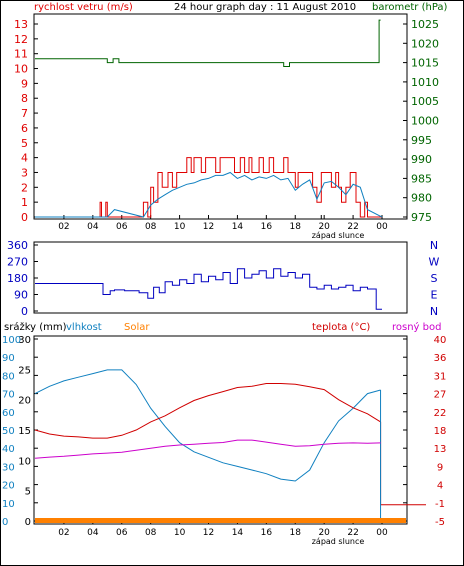  I want to click on wind-tick-label: 9, so click(24, 83).